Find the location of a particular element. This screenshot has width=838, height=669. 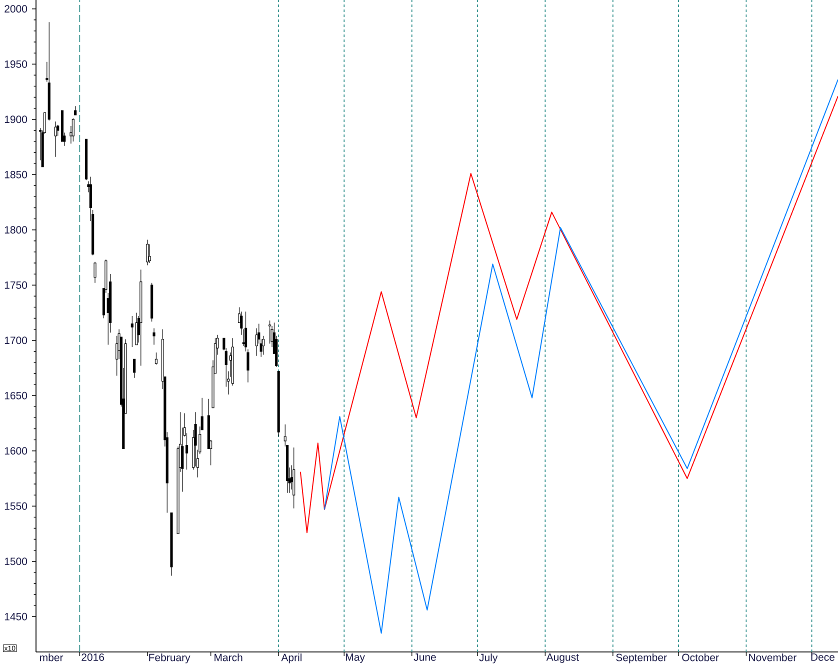

y-tick-label: 1550 is located at coordinates (16, 506).